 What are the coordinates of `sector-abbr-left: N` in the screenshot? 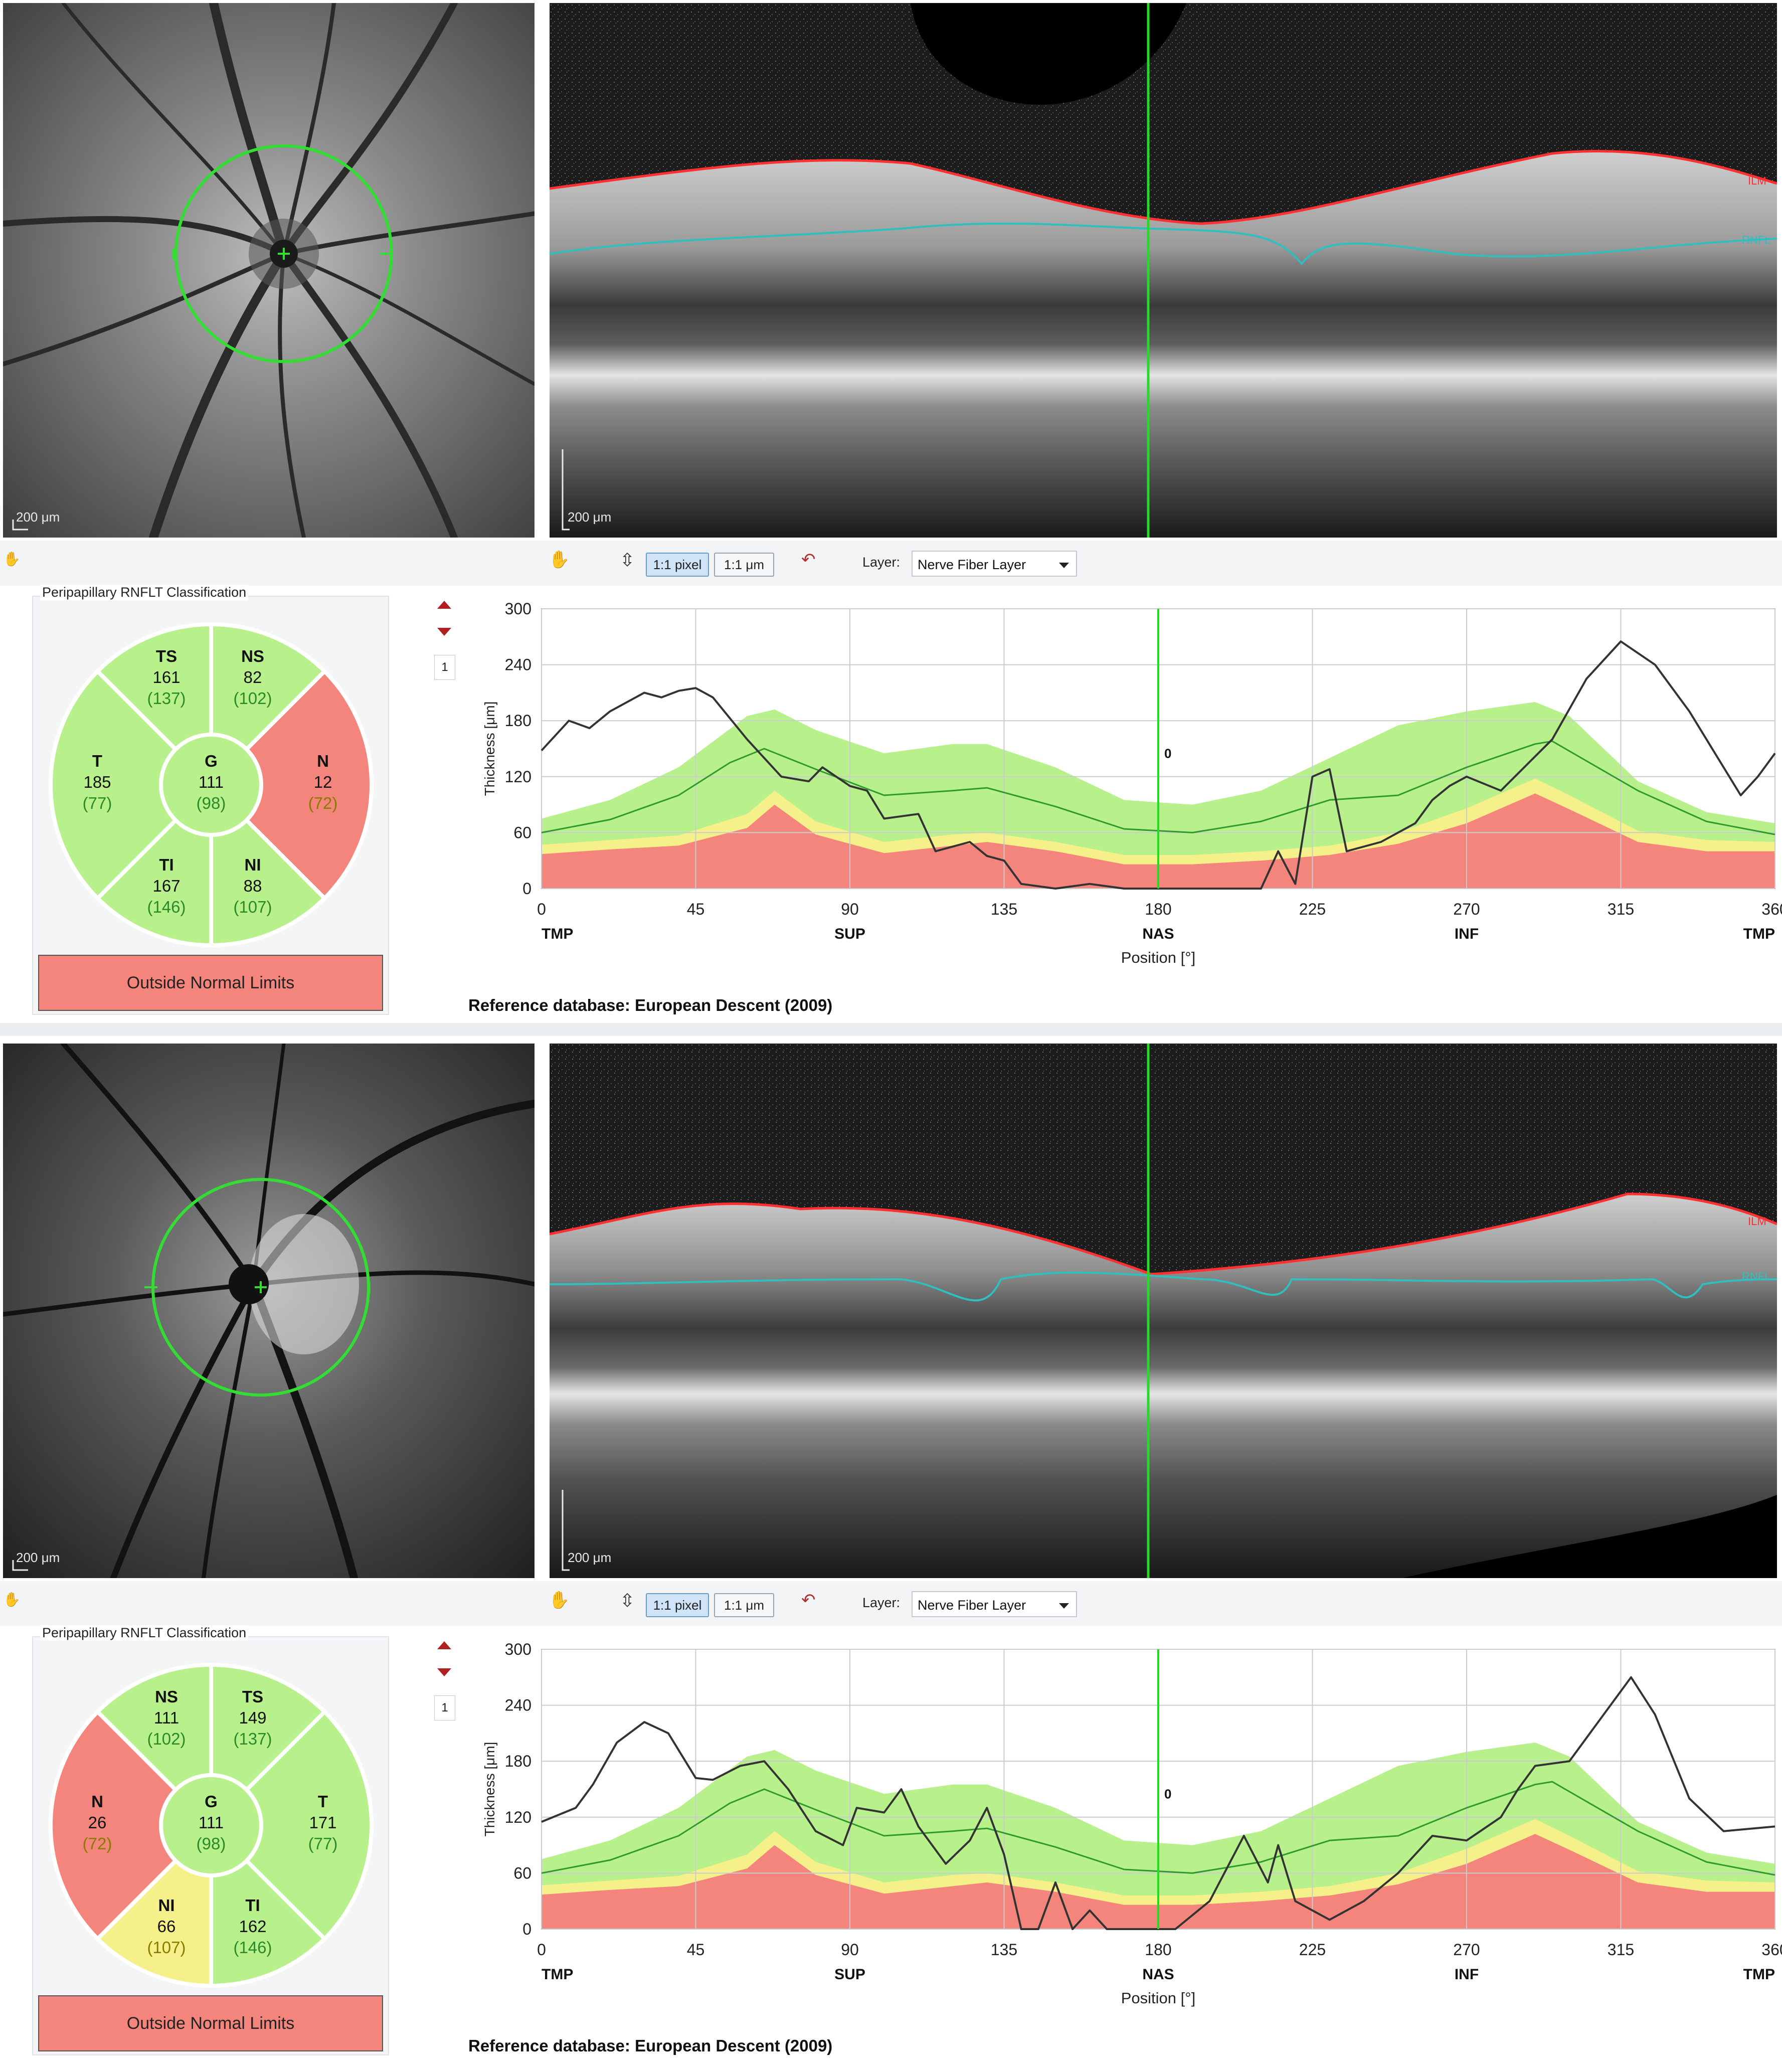 It's located at (97, 1801).